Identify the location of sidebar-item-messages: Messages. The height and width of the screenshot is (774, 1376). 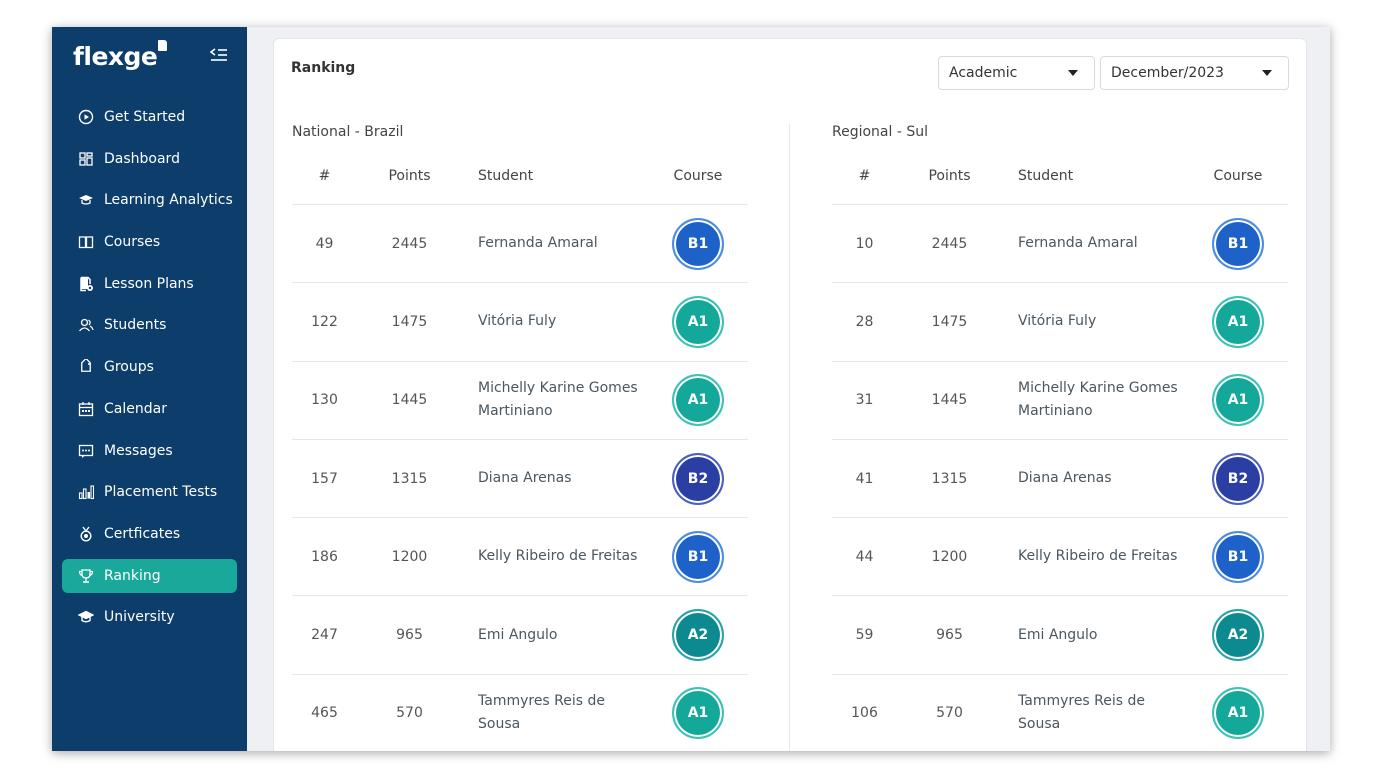
(149, 451).